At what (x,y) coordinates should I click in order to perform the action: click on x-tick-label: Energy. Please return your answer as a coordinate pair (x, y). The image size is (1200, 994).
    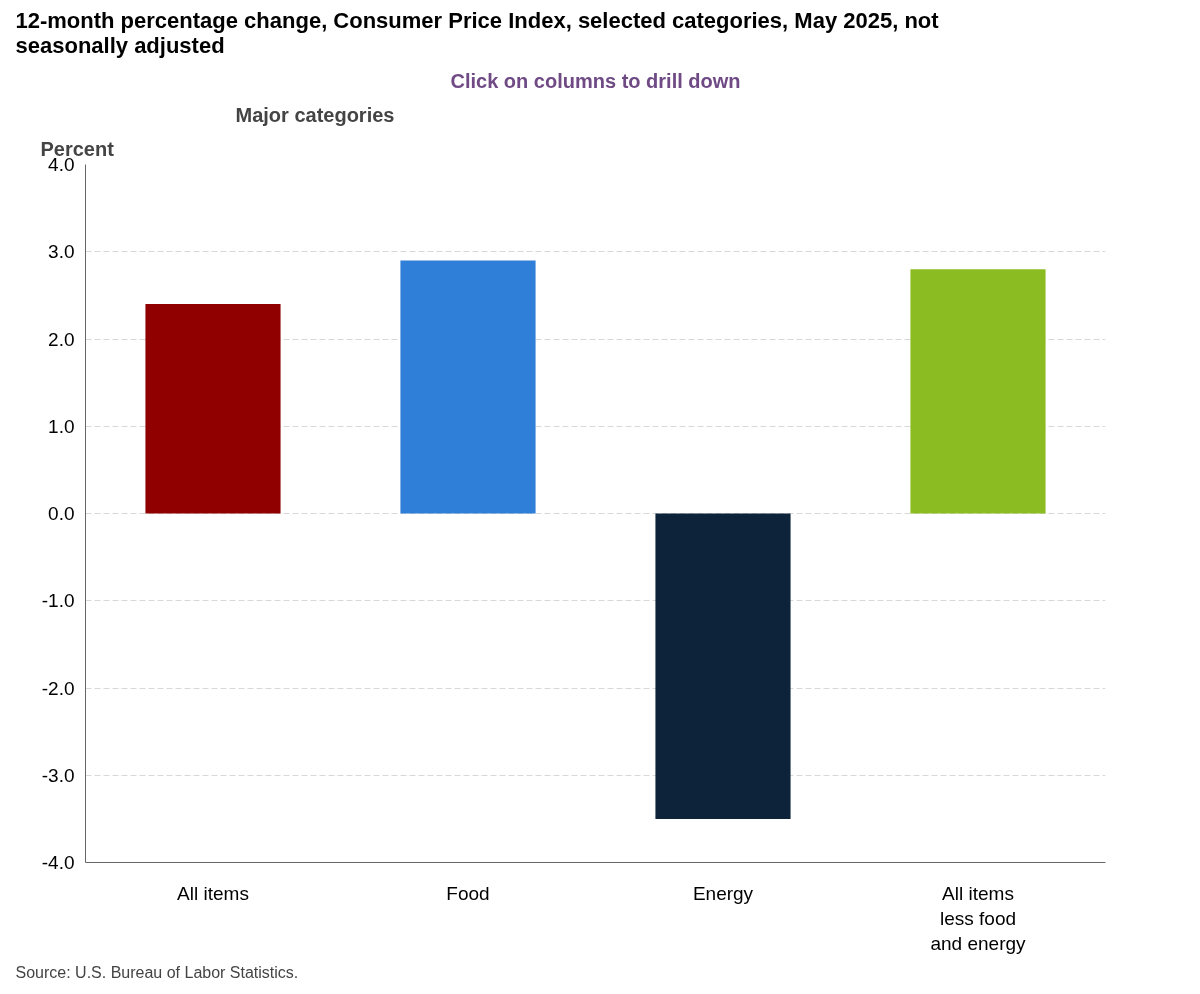
    Looking at the image, I should click on (723, 893).